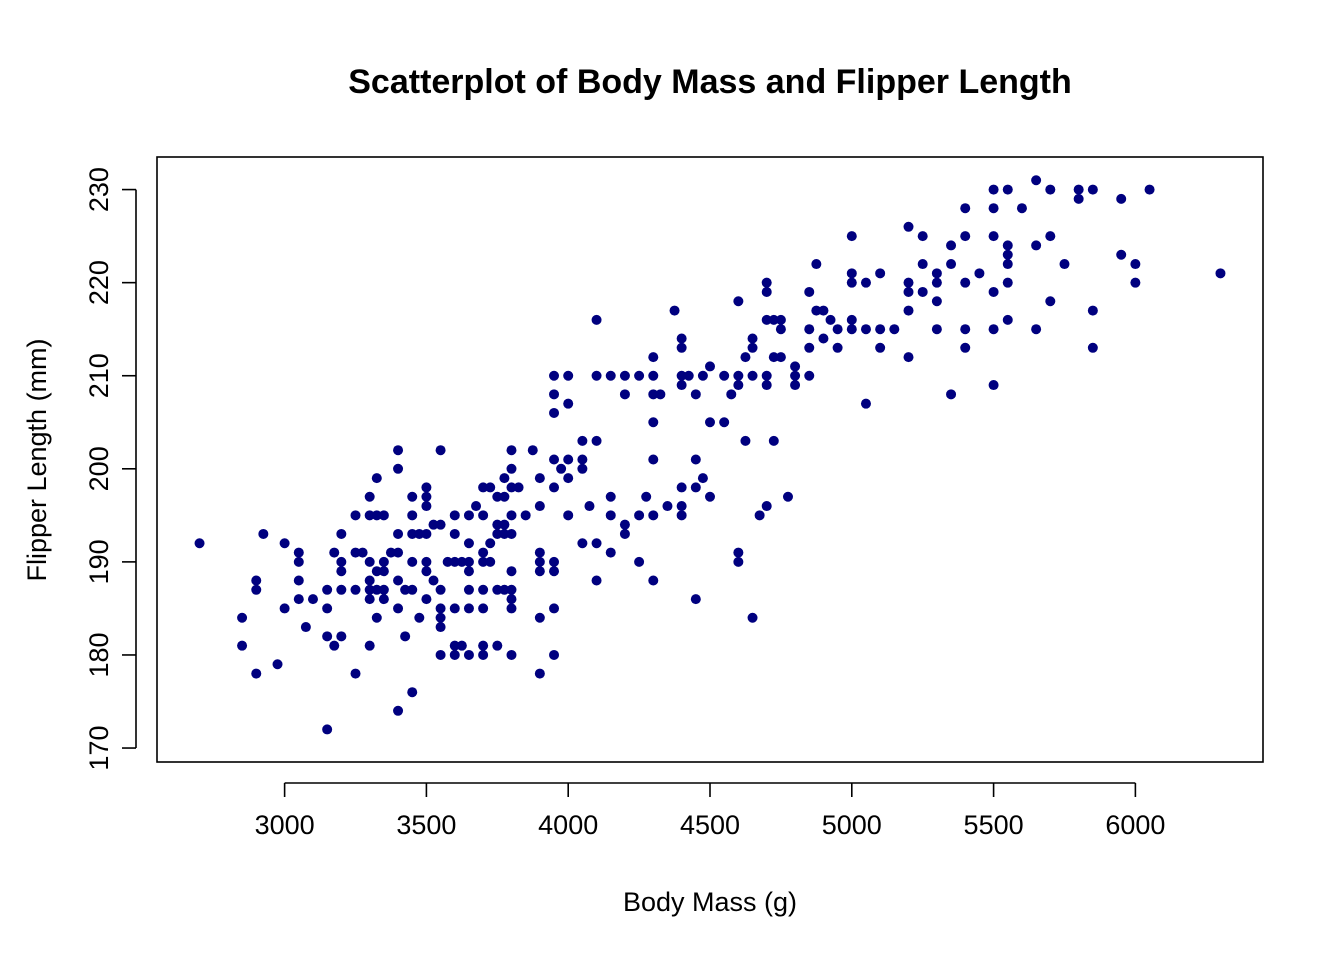 This screenshot has width=1344, height=960. I want to click on x-axis-label: Body Mass (g), so click(710, 902).